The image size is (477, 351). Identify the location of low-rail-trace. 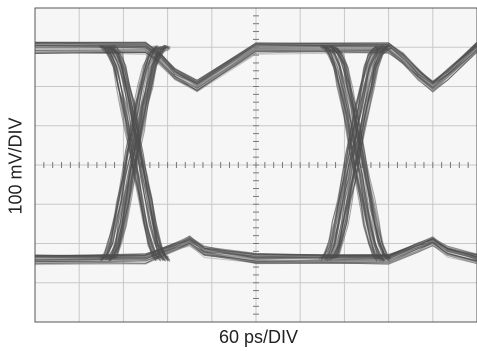
(255, 248).